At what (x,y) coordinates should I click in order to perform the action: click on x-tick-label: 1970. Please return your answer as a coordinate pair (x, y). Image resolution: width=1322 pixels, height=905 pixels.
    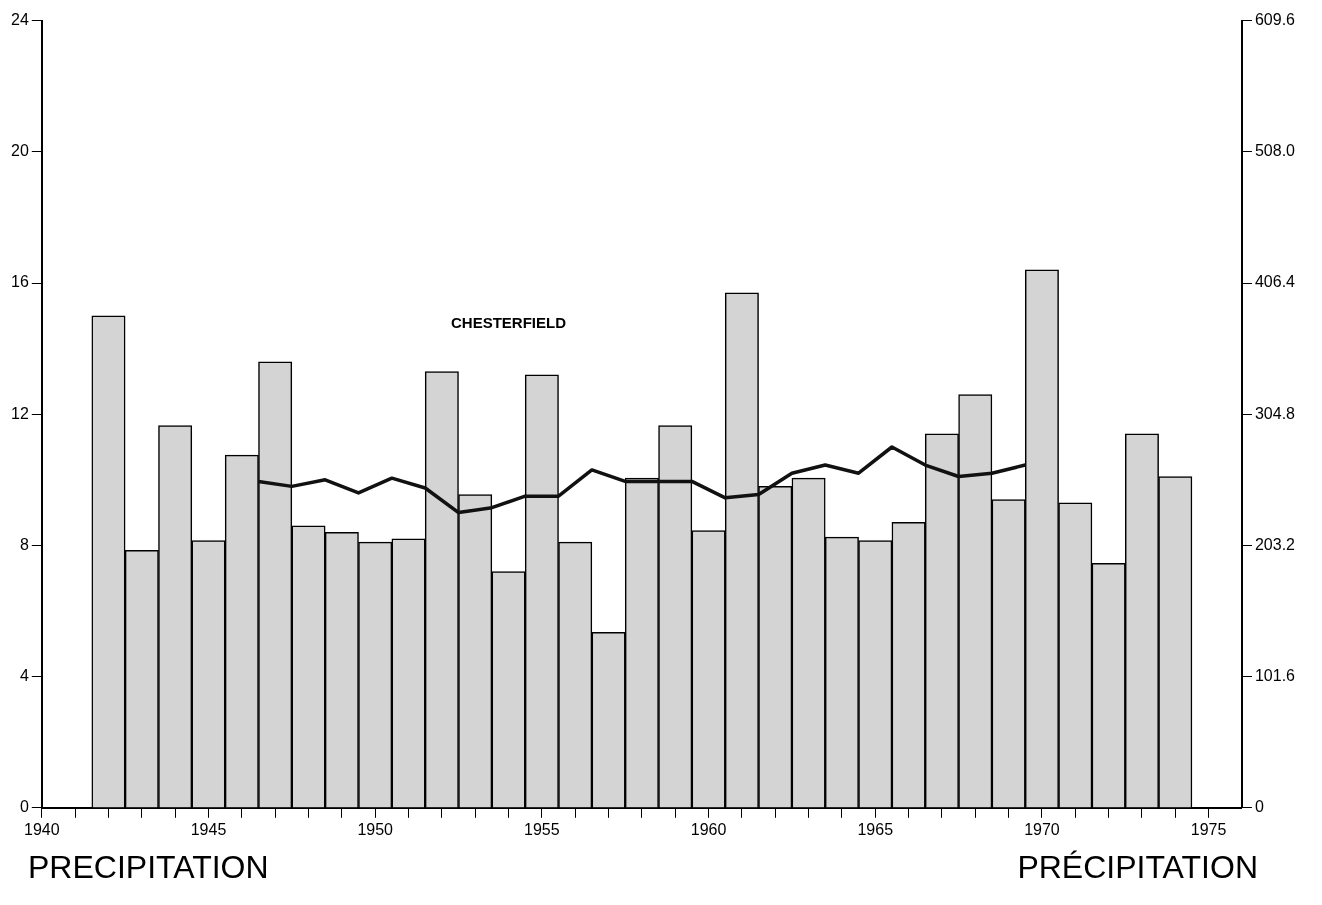
    Looking at the image, I should click on (1042, 829).